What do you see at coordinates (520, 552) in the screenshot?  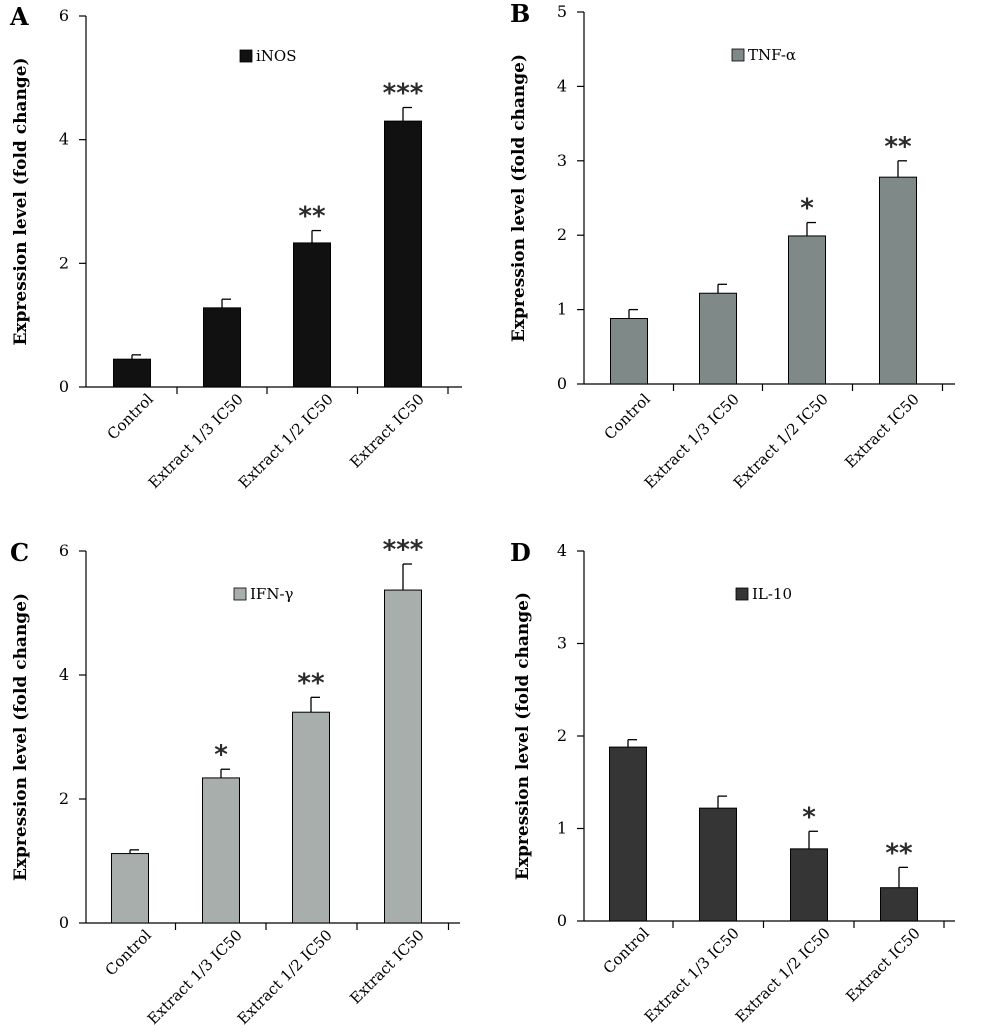 I see `panel-letter: D` at bounding box center [520, 552].